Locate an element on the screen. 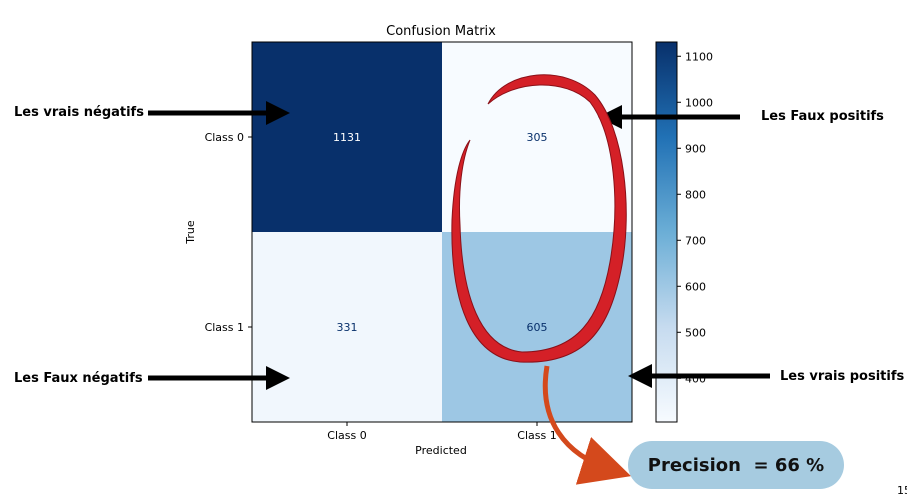  highlight-ellipse is located at coordinates (539, 218).